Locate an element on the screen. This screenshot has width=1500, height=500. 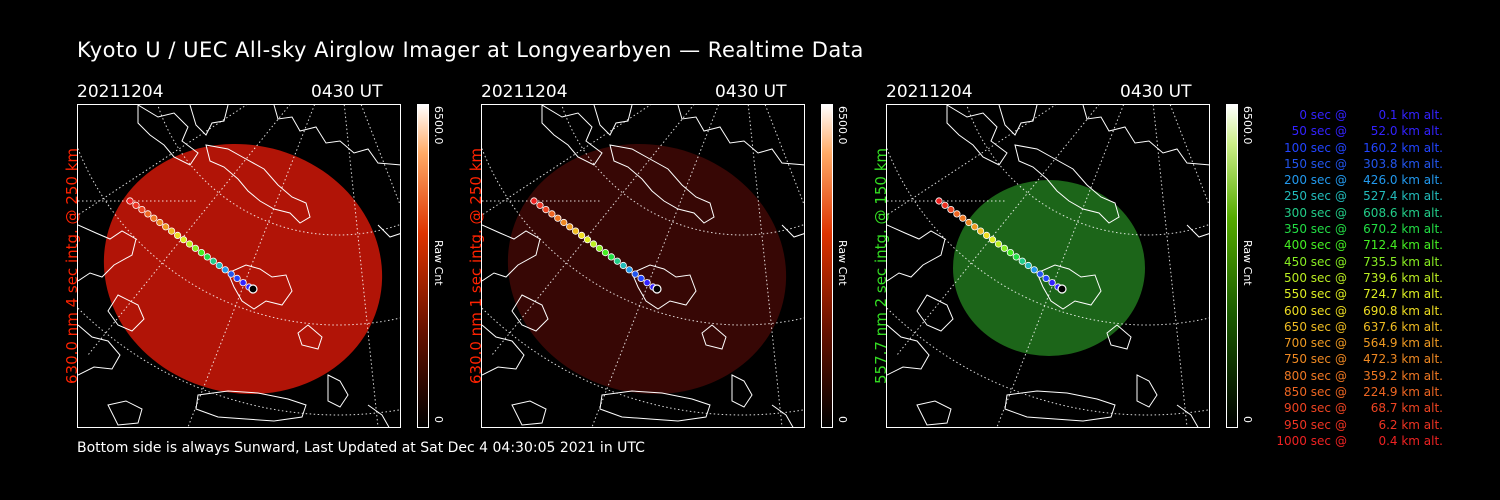
legend-alt: 564.9 km alt. is located at coordinates (1403, 343).